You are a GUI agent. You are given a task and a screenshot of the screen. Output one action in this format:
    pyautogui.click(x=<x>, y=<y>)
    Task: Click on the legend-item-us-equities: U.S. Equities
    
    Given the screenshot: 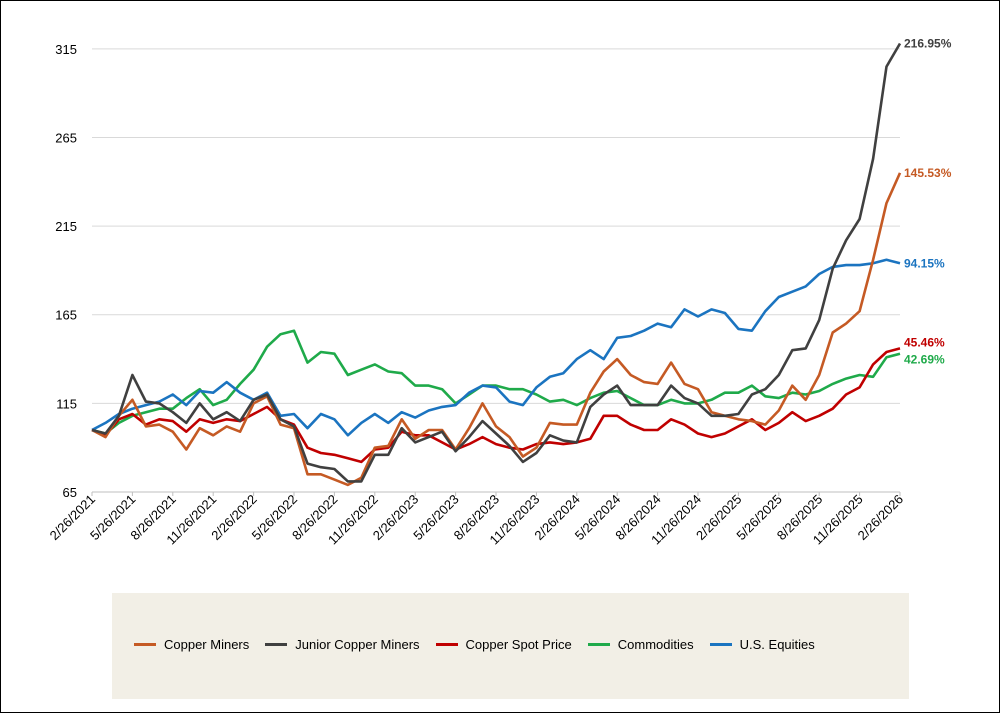 What is the action you would take?
    pyautogui.click(x=762, y=644)
    